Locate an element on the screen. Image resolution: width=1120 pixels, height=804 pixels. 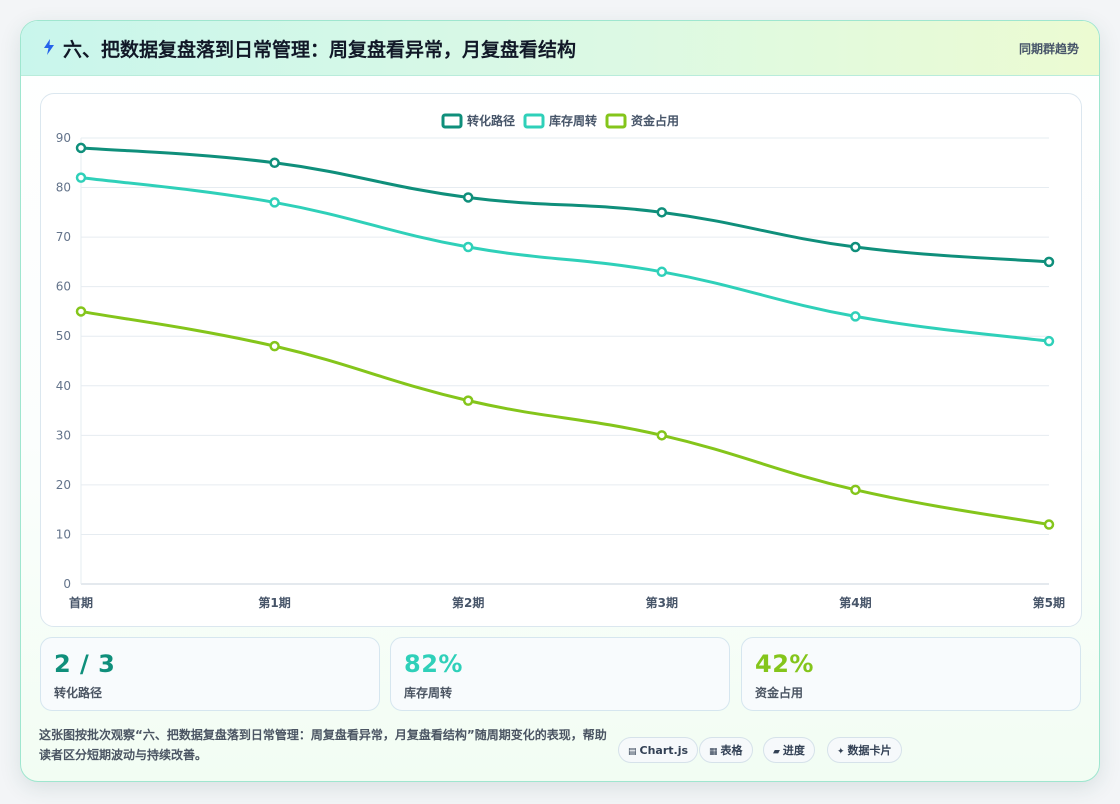
tag-chartjs: ▤ Chart.js is located at coordinates (658, 750).